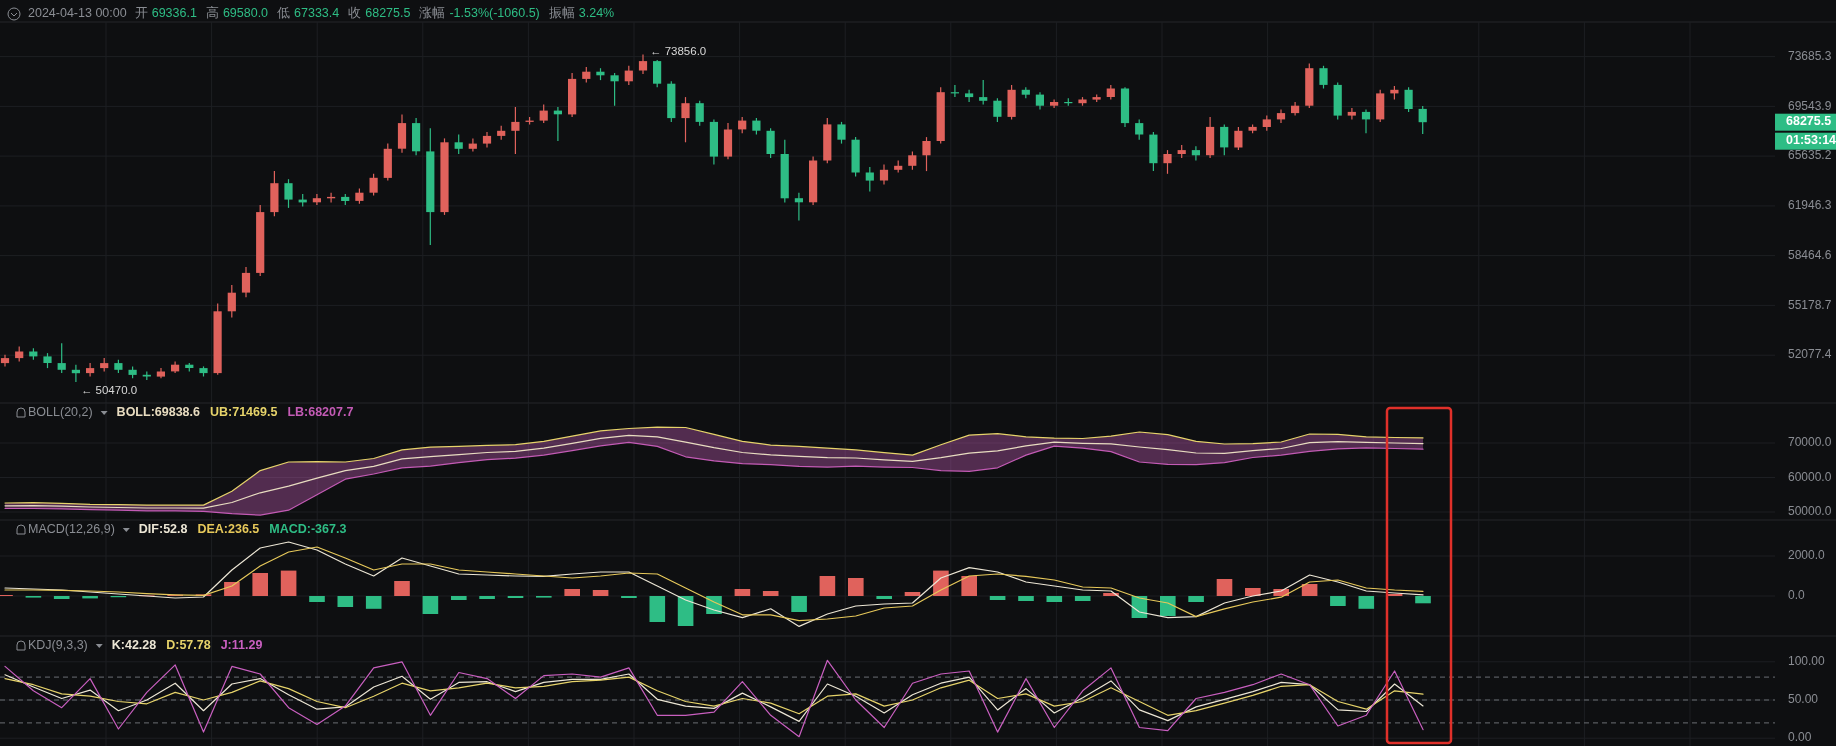 This screenshot has width=1836, height=746. What do you see at coordinates (1803, 699) in the screenshot?
I see `y-tick-label: 50.00` at bounding box center [1803, 699].